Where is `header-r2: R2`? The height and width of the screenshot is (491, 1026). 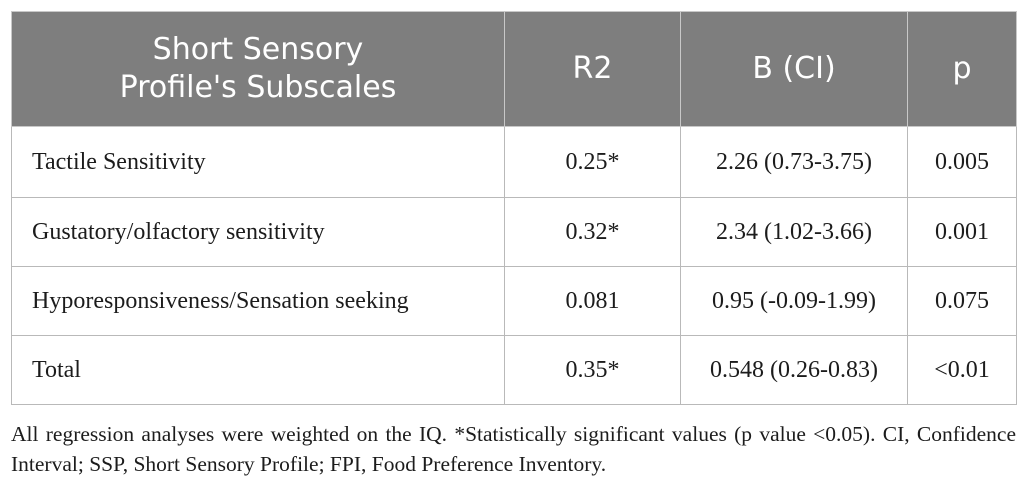
header-r2: R2 is located at coordinates (592, 69).